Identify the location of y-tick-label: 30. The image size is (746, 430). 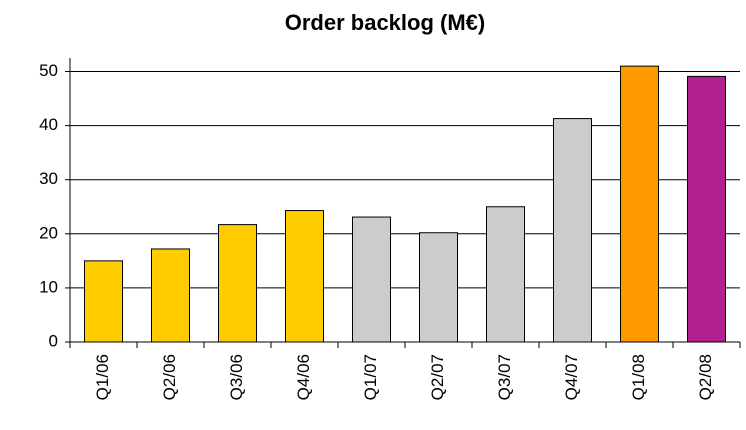
(48, 178).